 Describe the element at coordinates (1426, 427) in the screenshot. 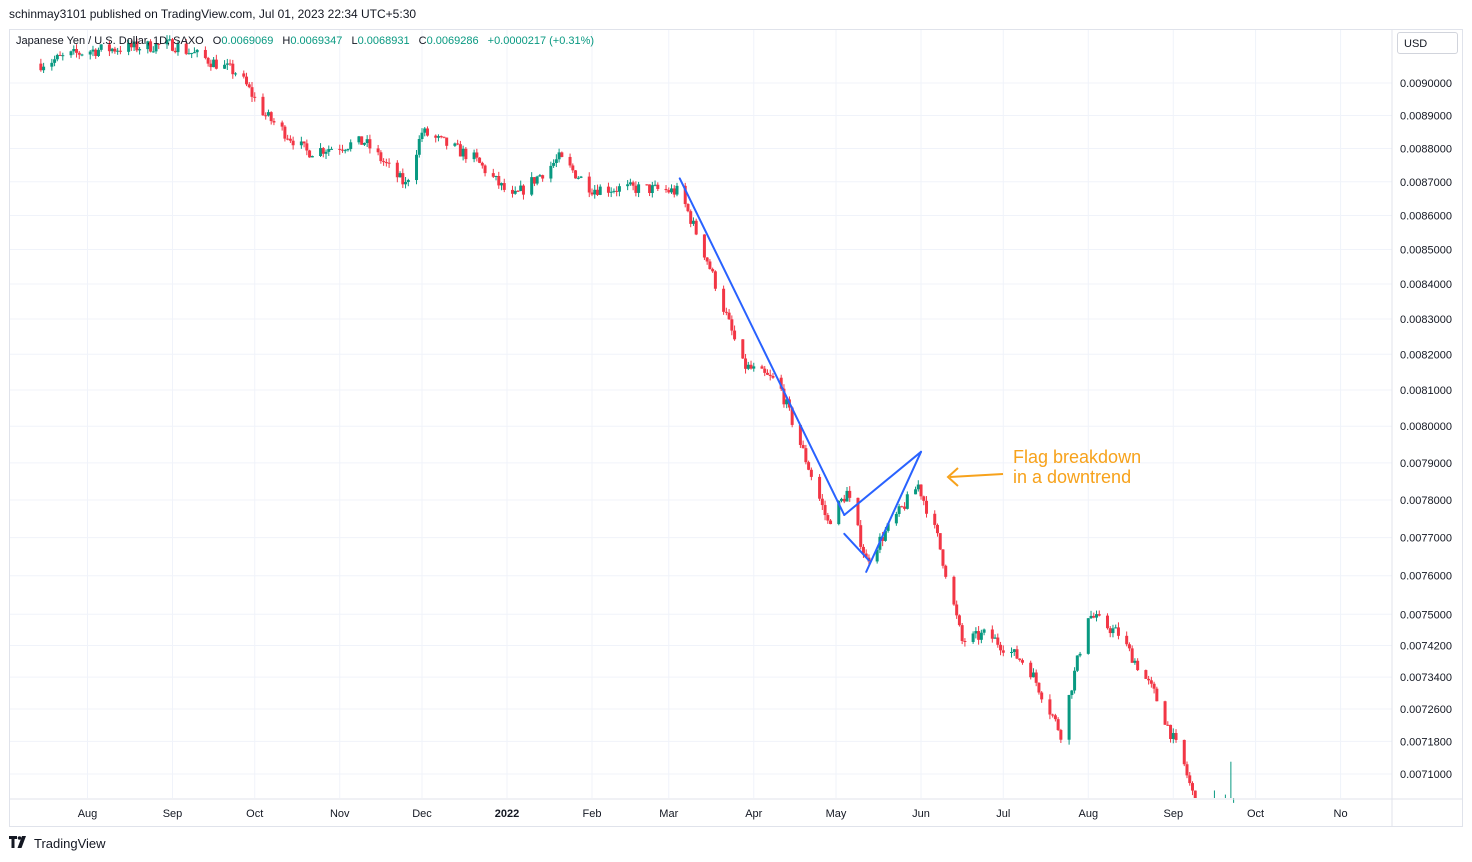

I see `price-tick-label: 0.0080000` at that location.